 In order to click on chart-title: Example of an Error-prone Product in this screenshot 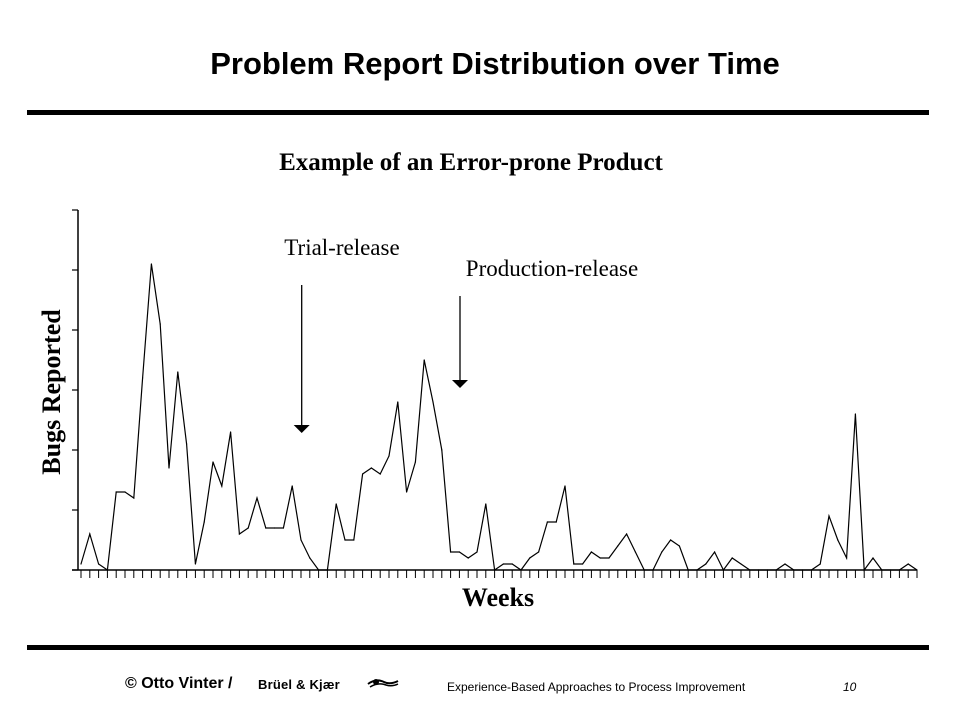, I will do `click(471, 162)`.